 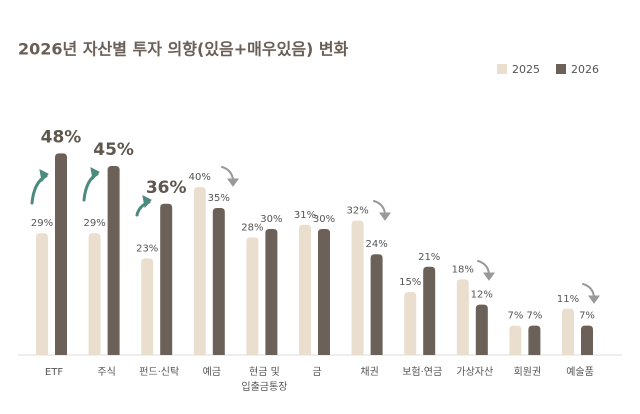 What do you see at coordinates (200, 177) in the screenshot?
I see `value-label: 40%` at bounding box center [200, 177].